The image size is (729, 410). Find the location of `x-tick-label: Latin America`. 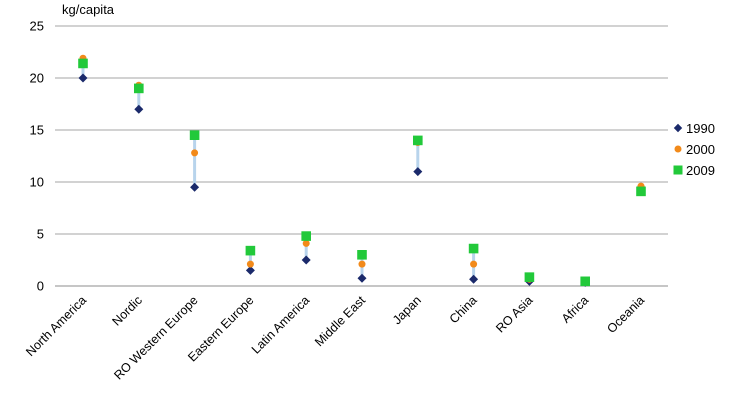

x-tick-label: Latin America is located at coordinates (280, 324).